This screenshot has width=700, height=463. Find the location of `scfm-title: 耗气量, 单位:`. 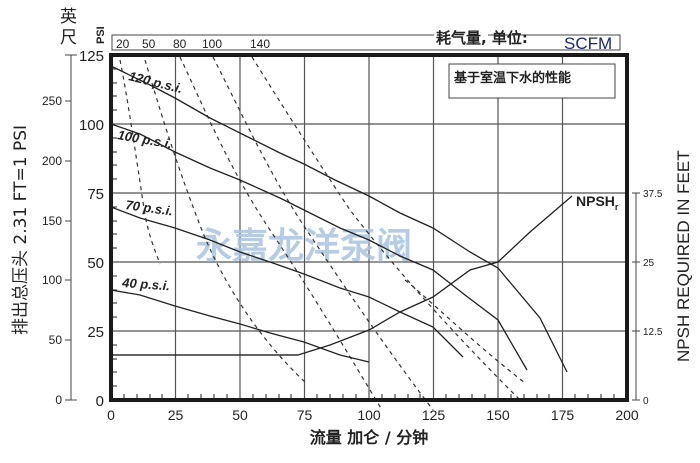

scfm-title: 耗气量, 单位: is located at coordinates (482, 38).